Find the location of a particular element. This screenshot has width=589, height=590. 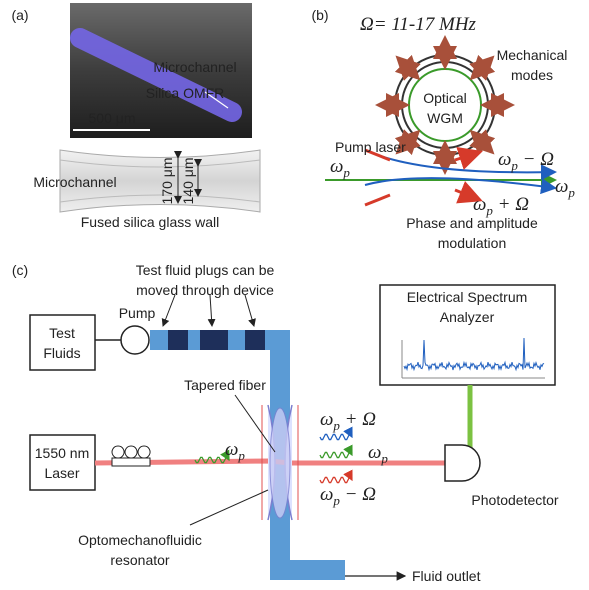

microchannel-highlight is located at coordinates (156, 75).